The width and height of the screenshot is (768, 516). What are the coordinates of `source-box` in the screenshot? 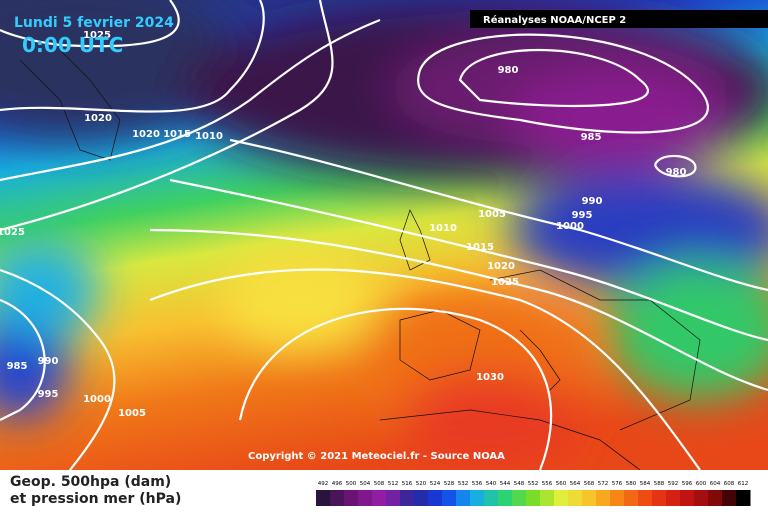 It's located at (619, 19).